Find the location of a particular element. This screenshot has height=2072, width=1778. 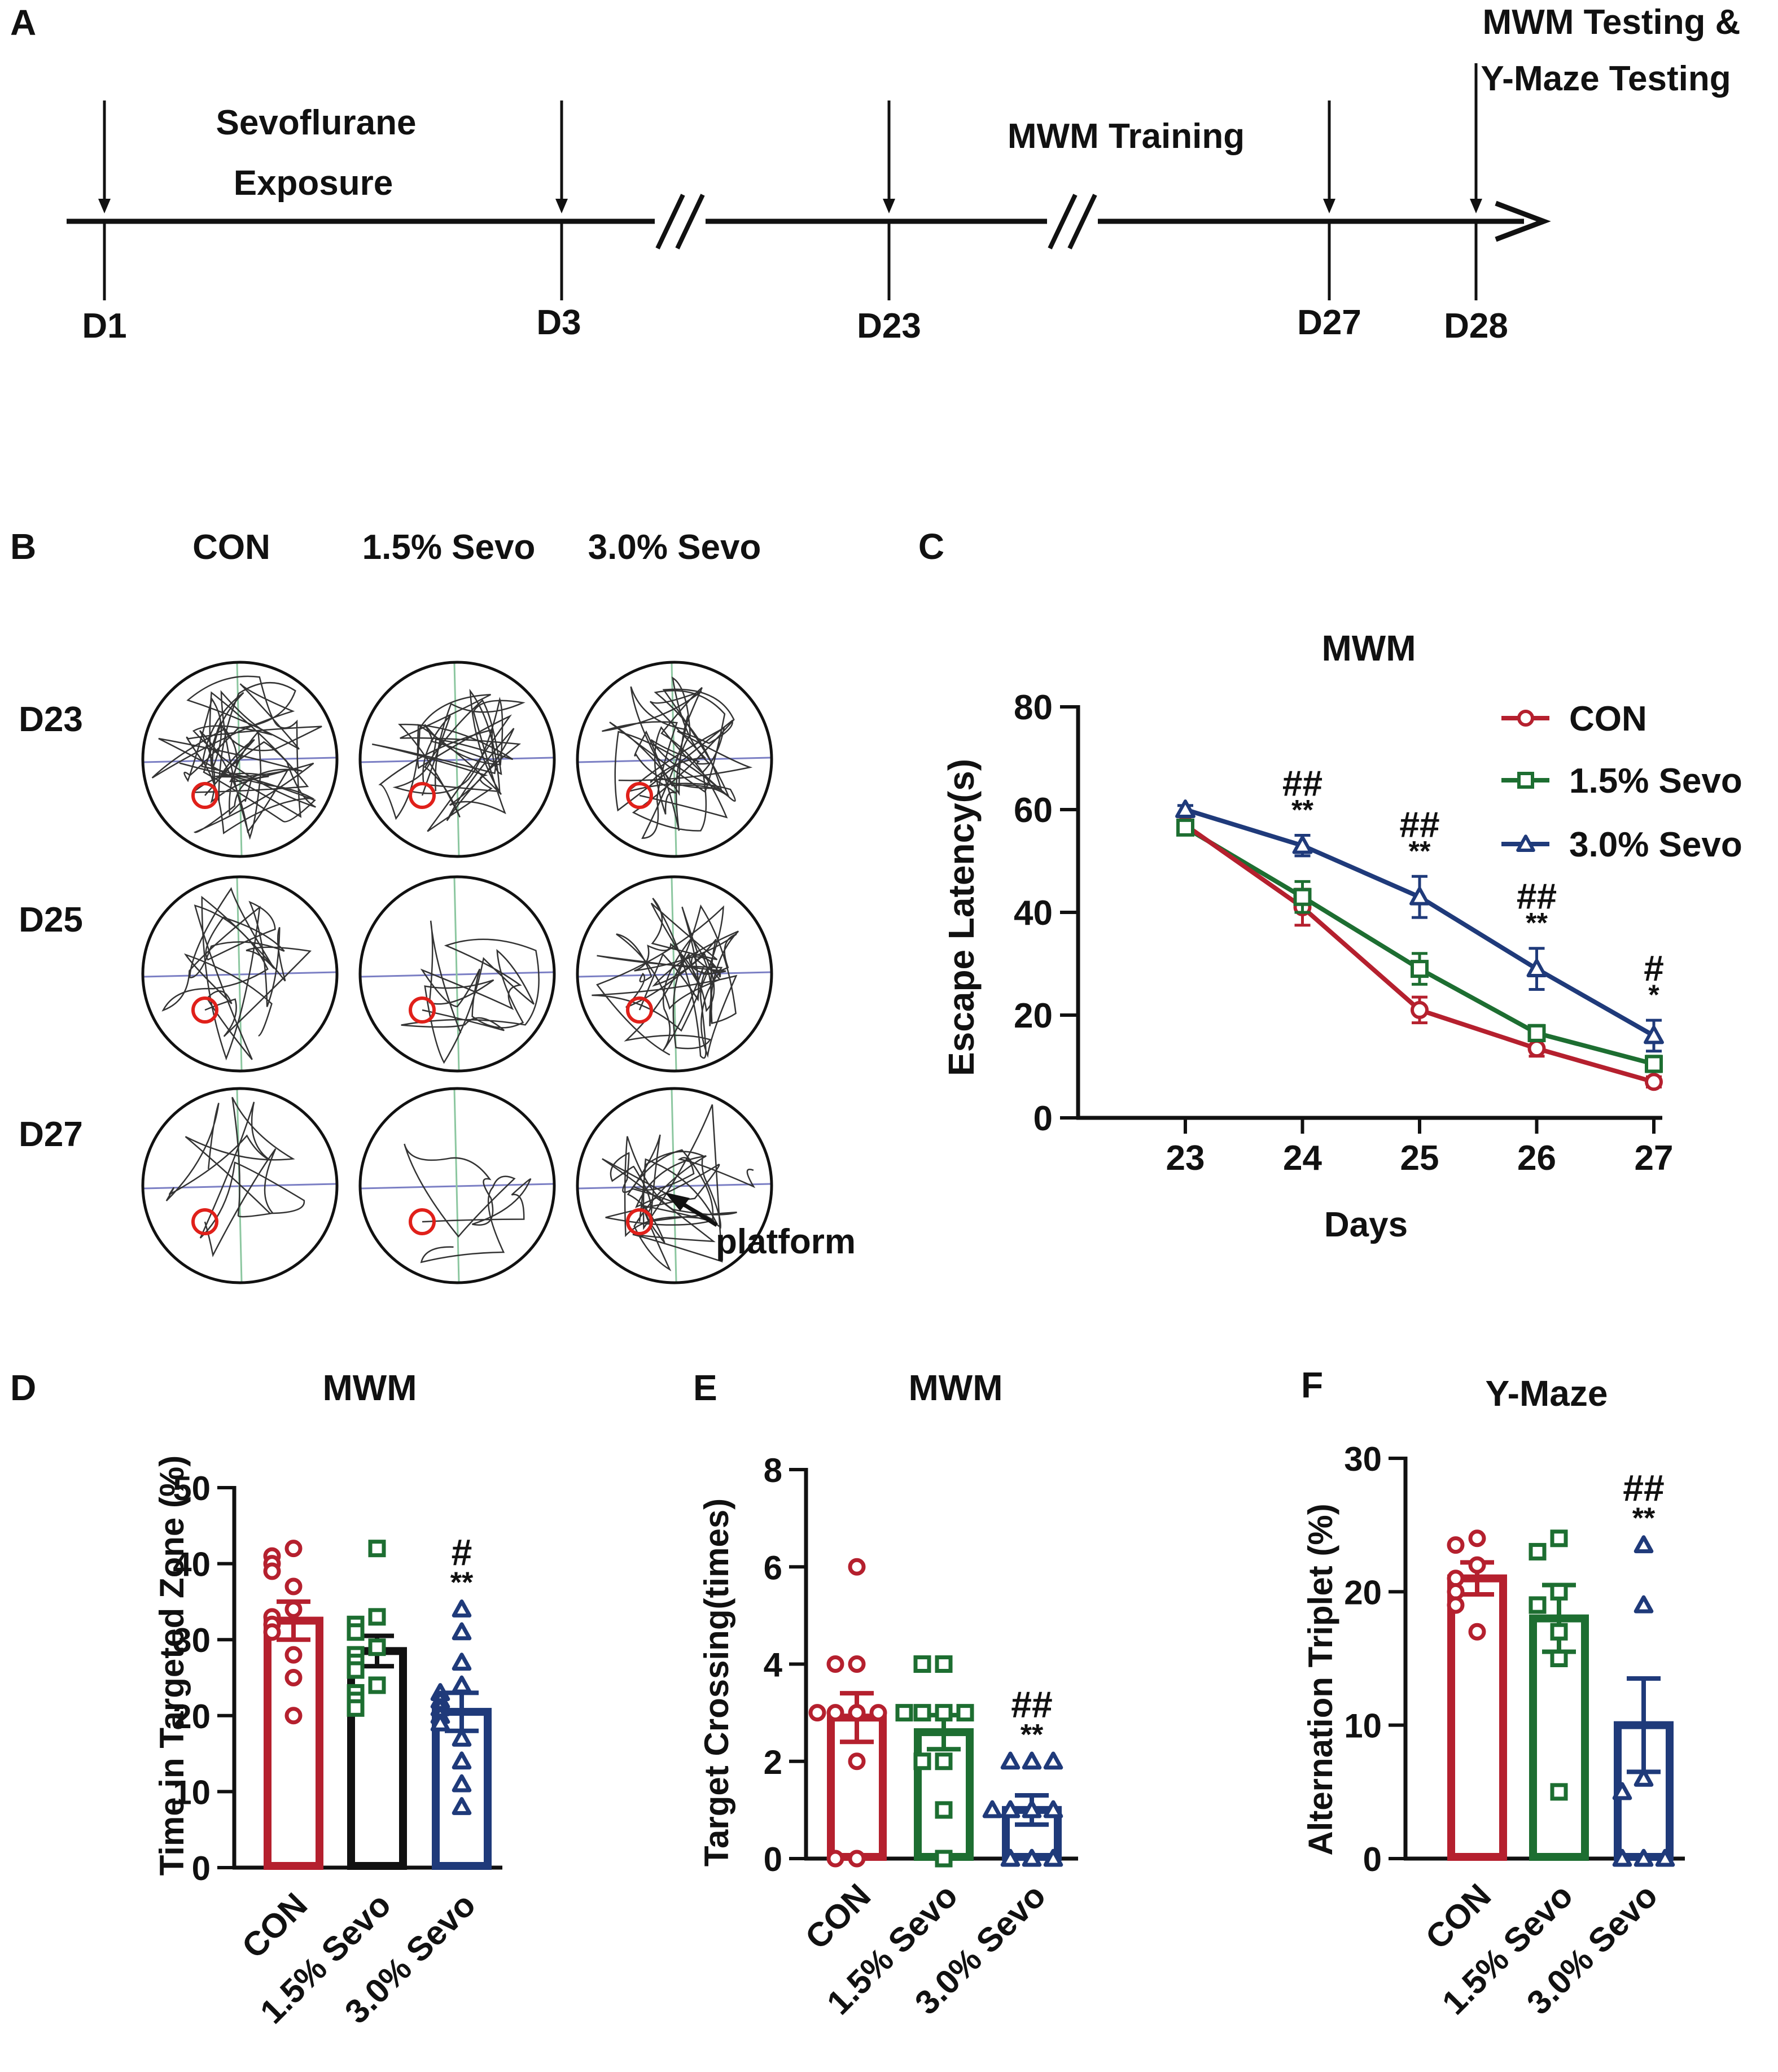

timeline-day-label-d3: D3 is located at coordinates (558, 323).